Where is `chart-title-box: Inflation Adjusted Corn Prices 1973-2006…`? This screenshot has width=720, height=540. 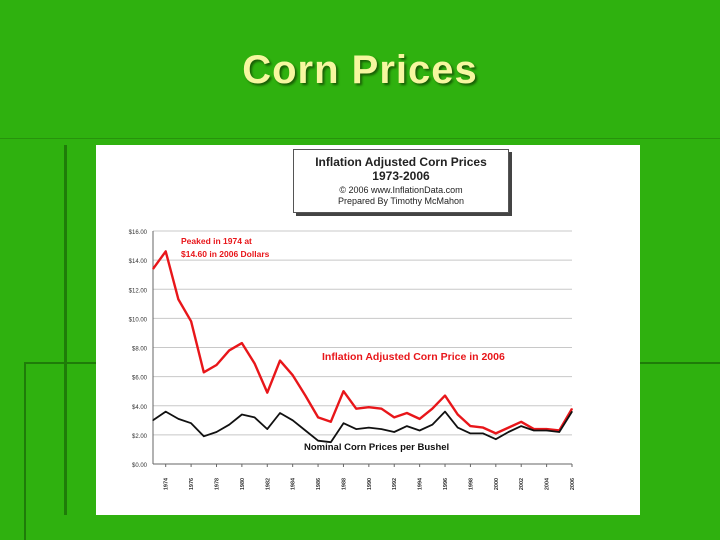 chart-title-box: Inflation Adjusted Corn Prices 1973-2006… is located at coordinates (401, 181).